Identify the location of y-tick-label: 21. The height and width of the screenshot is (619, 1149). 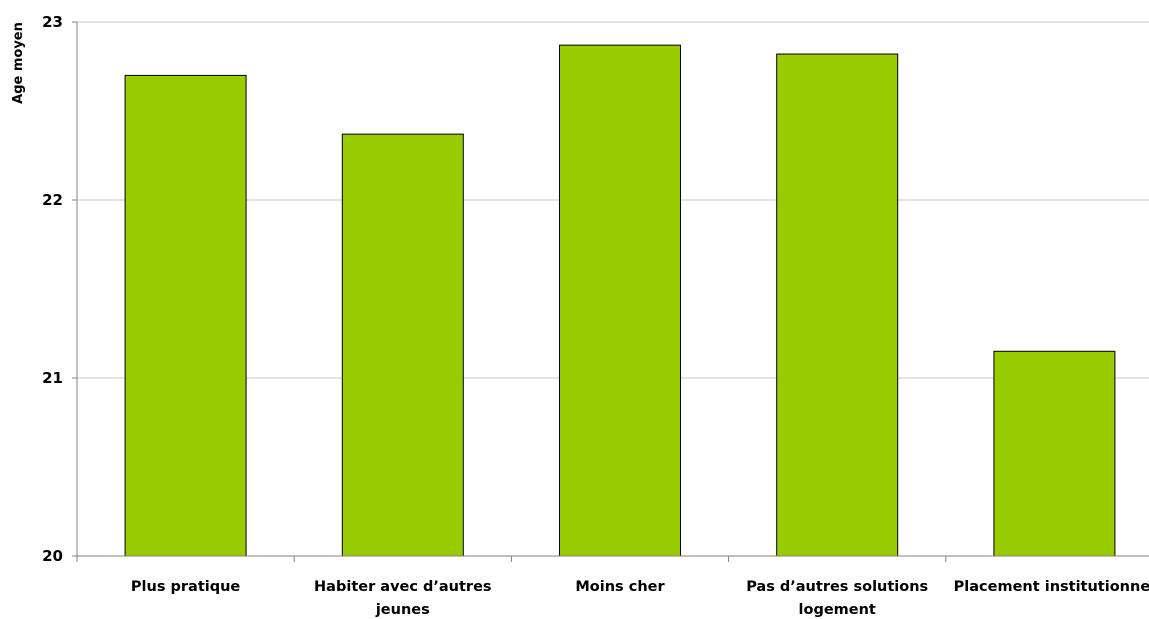
(52, 378).